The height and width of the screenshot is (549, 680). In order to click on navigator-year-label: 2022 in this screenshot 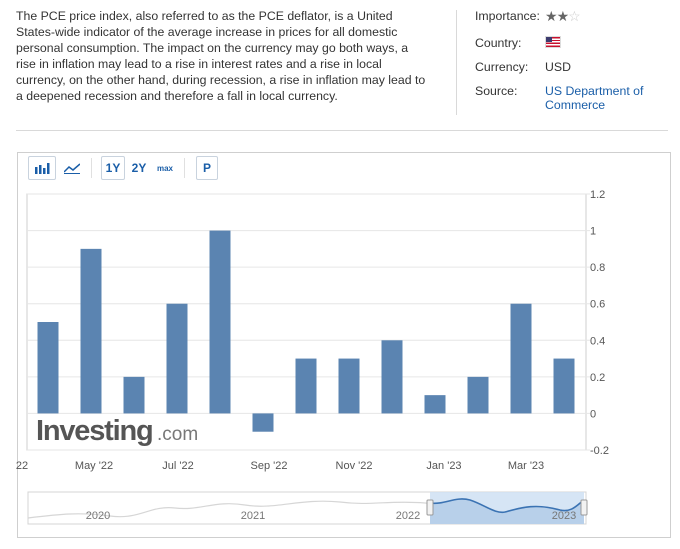, I will do `click(408, 516)`.